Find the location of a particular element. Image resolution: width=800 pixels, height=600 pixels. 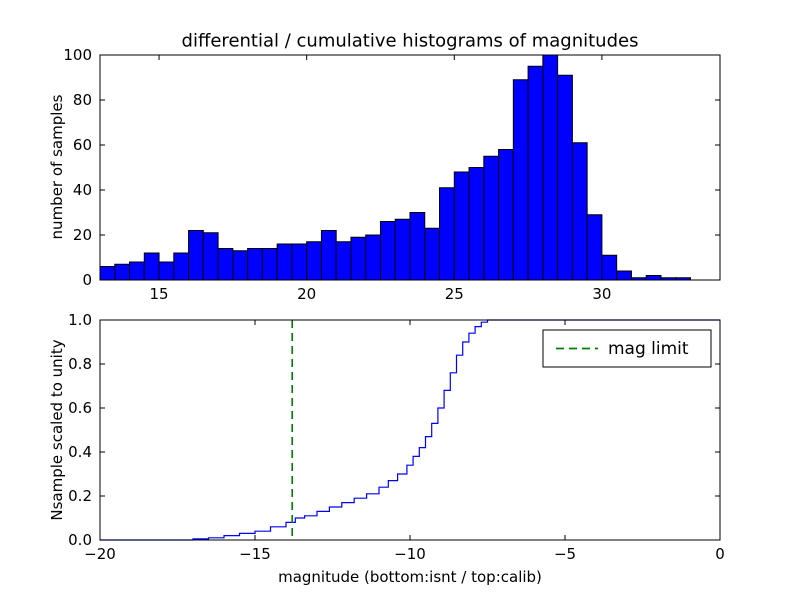

legend-label-mag-limit: mag limit is located at coordinates (648, 349).